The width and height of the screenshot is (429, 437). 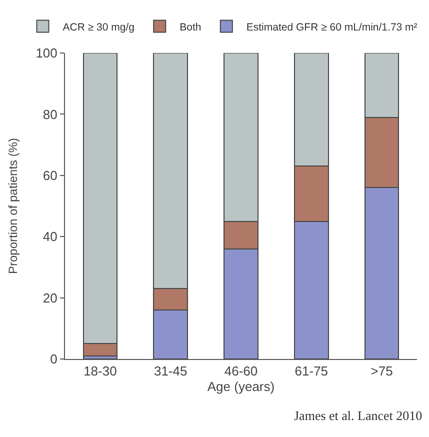 What do you see at coordinates (13, 206) in the screenshot?
I see `y-axis-title: Proportion of patients (%)` at bounding box center [13, 206].